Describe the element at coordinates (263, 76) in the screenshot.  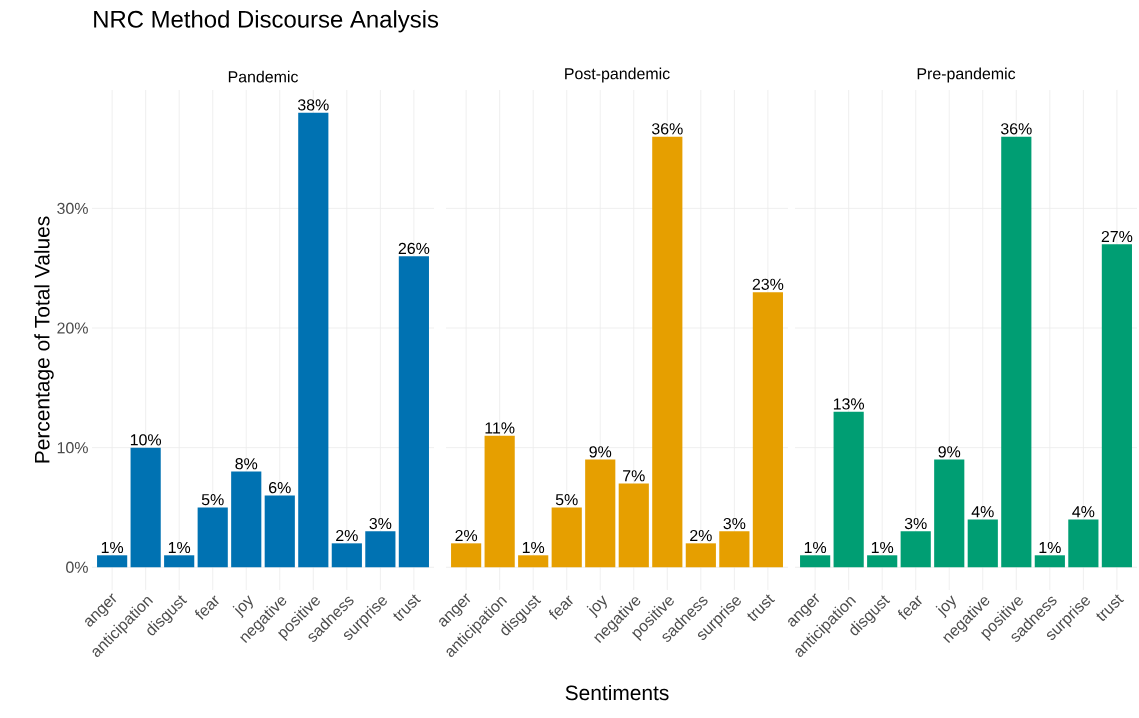
I see `chart-subtitle: Pandemic` at that location.